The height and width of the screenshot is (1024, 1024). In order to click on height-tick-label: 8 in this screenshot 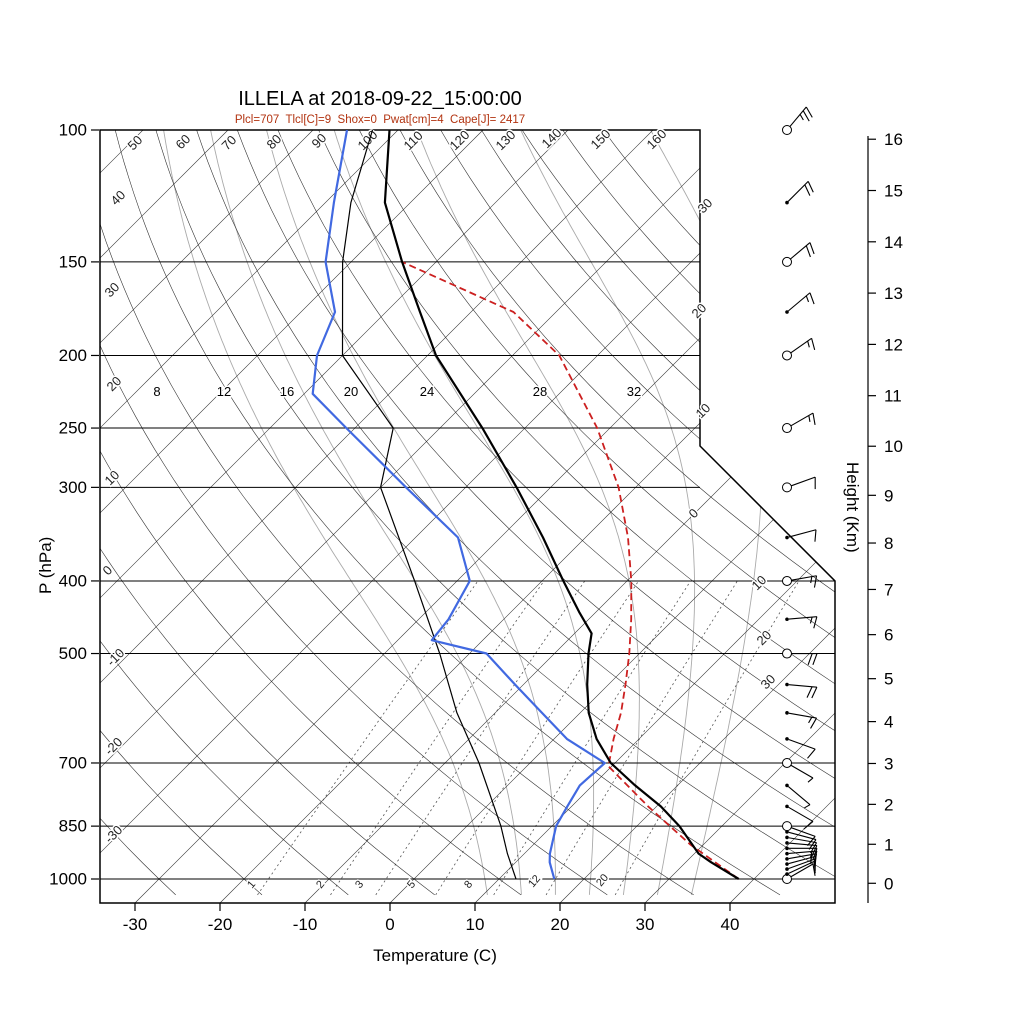, I will do `click(888, 543)`.